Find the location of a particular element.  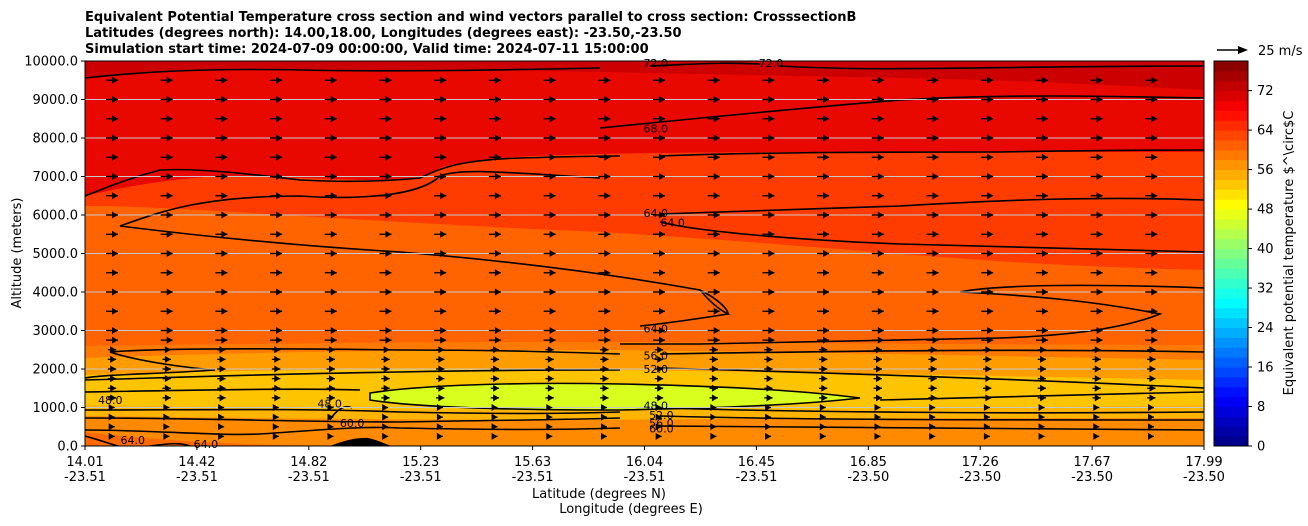

y-tick-label-7: 7000.0 is located at coordinates (56, 177).